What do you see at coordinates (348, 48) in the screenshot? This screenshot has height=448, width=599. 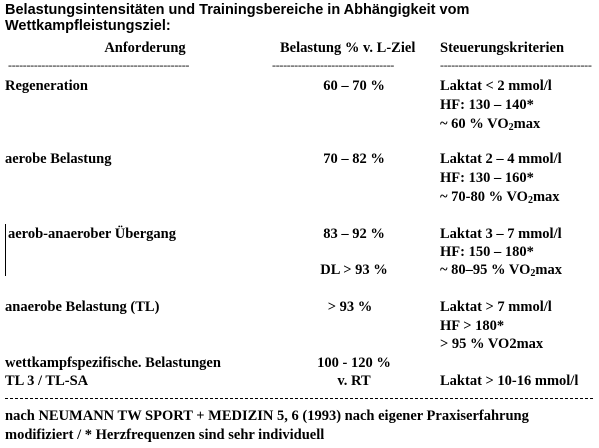 I see `header-belastung: Belastung % v. L-Ziel` at bounding box center [348, 48].